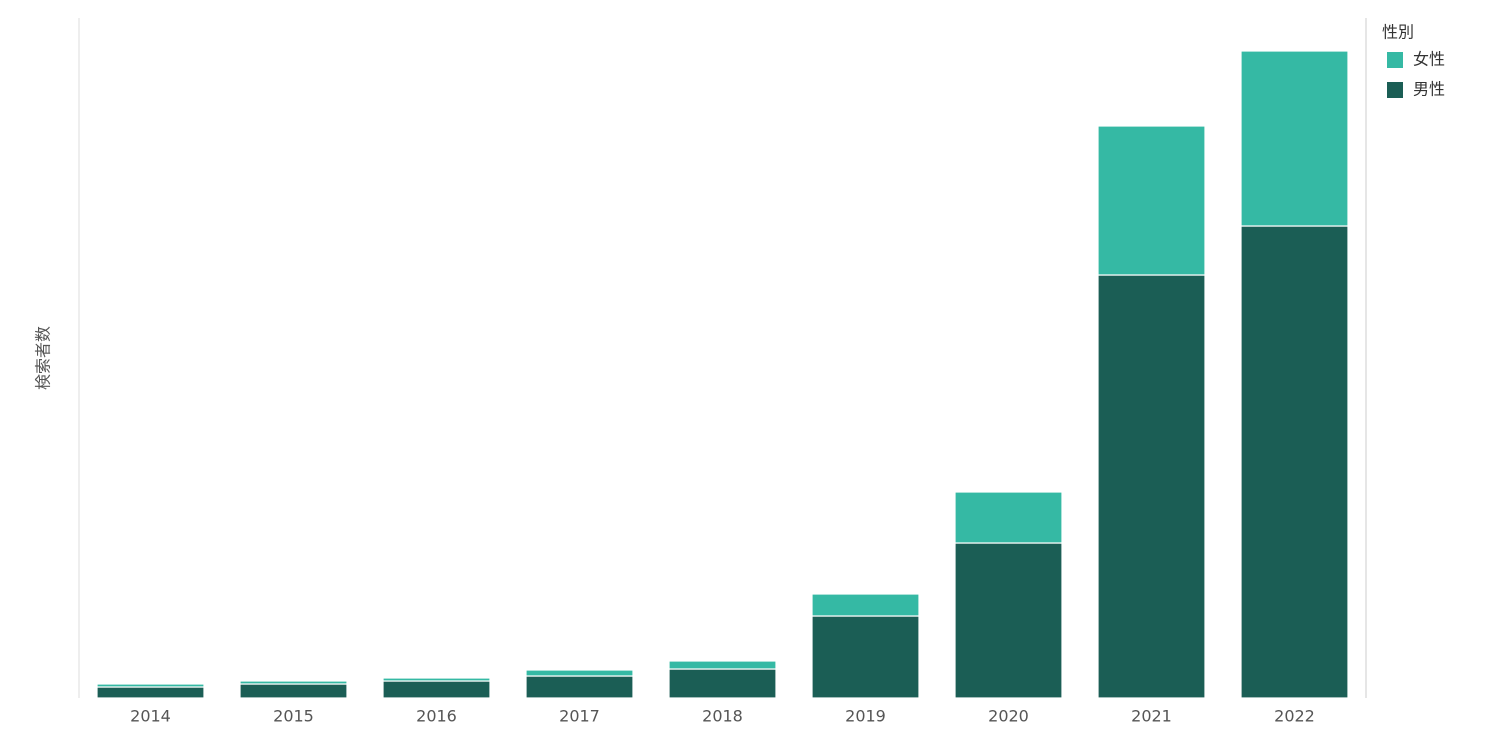 This screenshot has height=750, width=1500. Describe the element at coordinates (1294, 716) in the screenshot. I see `x-tick-label: 2022` at that location.